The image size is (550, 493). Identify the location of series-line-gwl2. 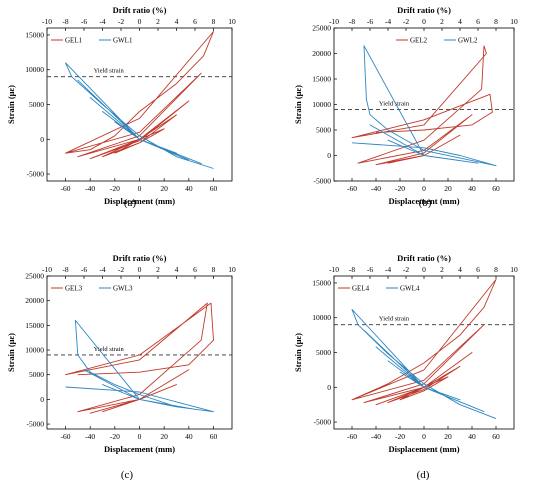
(424, 106).